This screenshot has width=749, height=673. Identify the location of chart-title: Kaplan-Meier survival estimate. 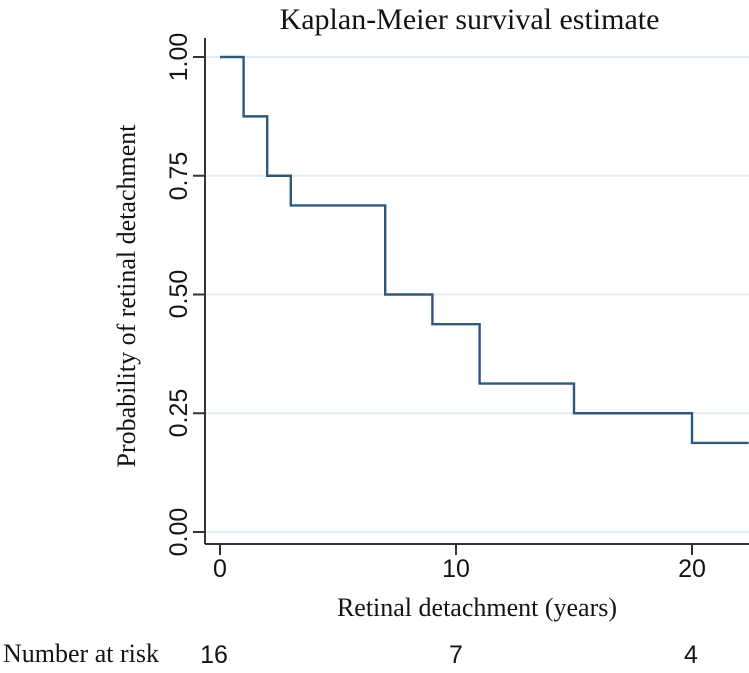
(469, 19).